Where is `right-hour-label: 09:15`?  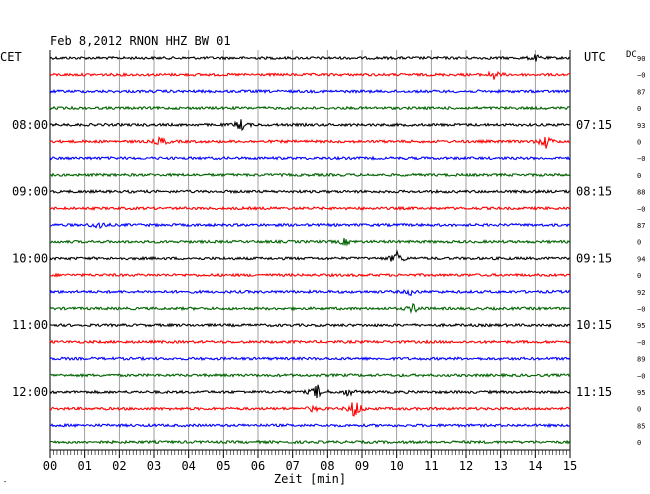 right-hour-label: 09:15 is located at coordinates (594, 258).